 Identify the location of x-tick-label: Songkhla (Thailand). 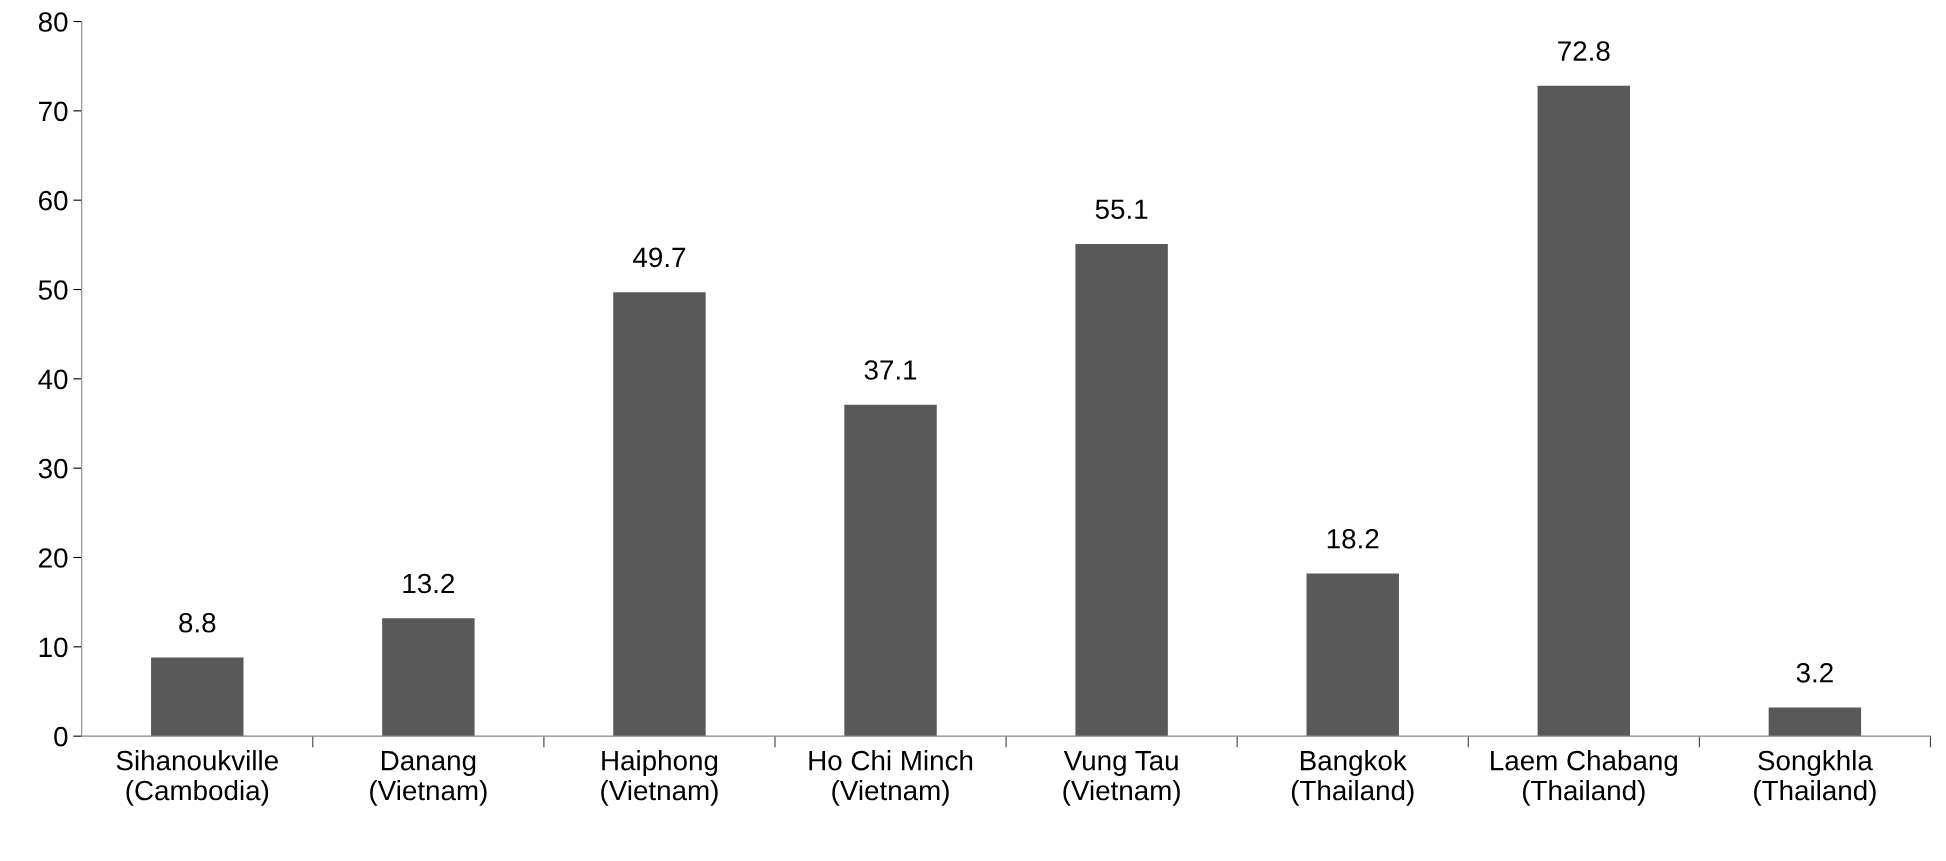
(1815, 778).